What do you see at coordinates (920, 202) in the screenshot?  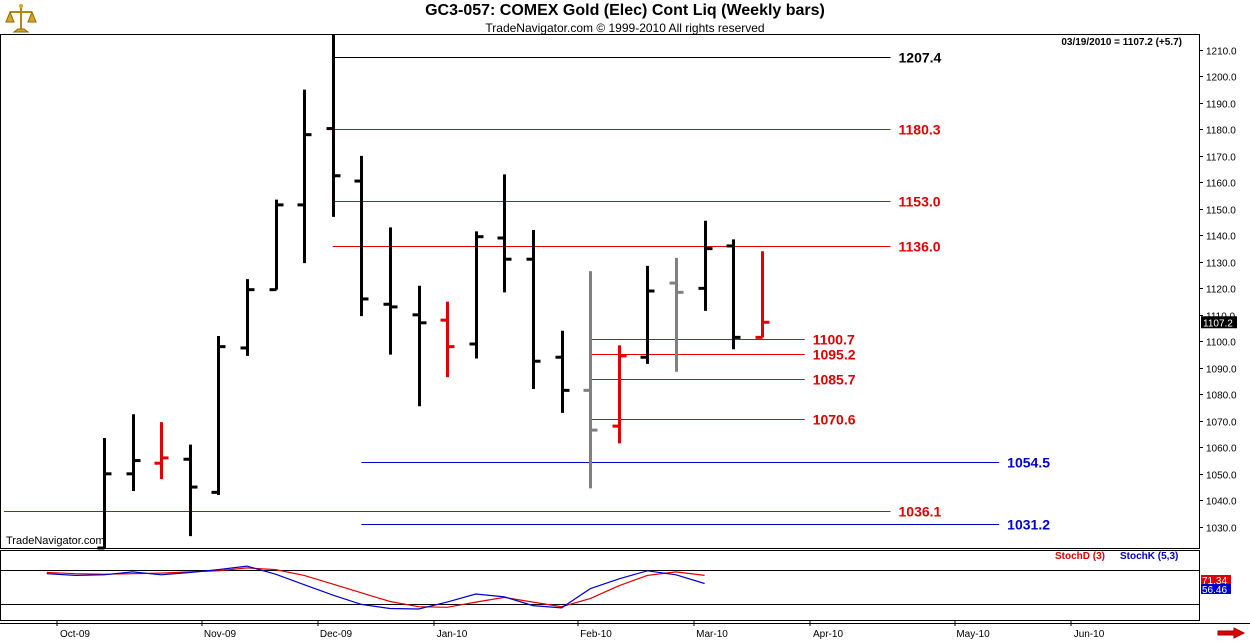 I see `level-label-1153.0: 1153.0` at bounding box center [920, 202].